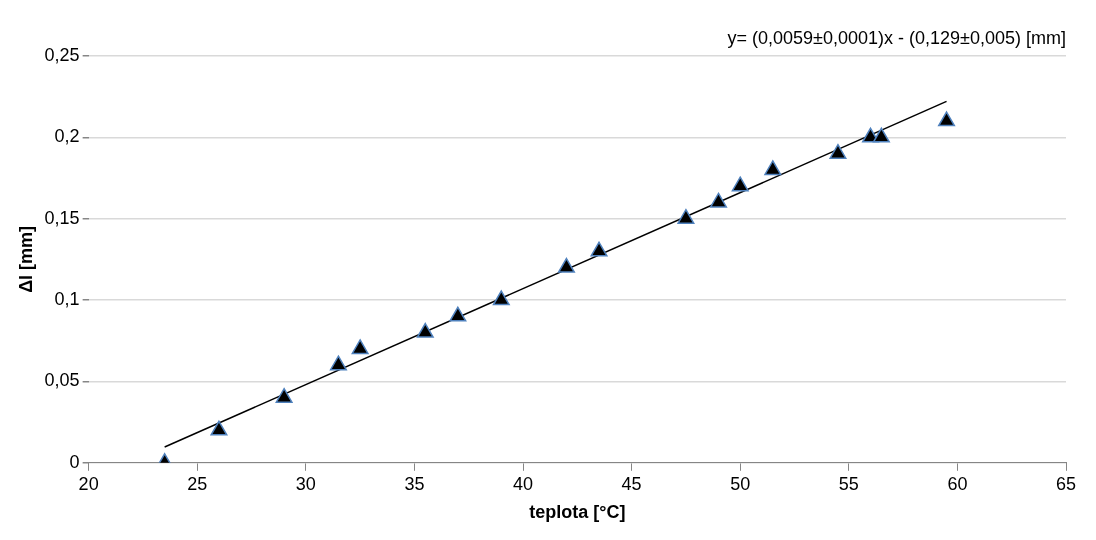 Image resolution: width=1096 pixels, height=540 pixels. Describe the element at coordinates (25, 259) in the screenshot. I see `y-axis-title: Δl [mm]` at that location.